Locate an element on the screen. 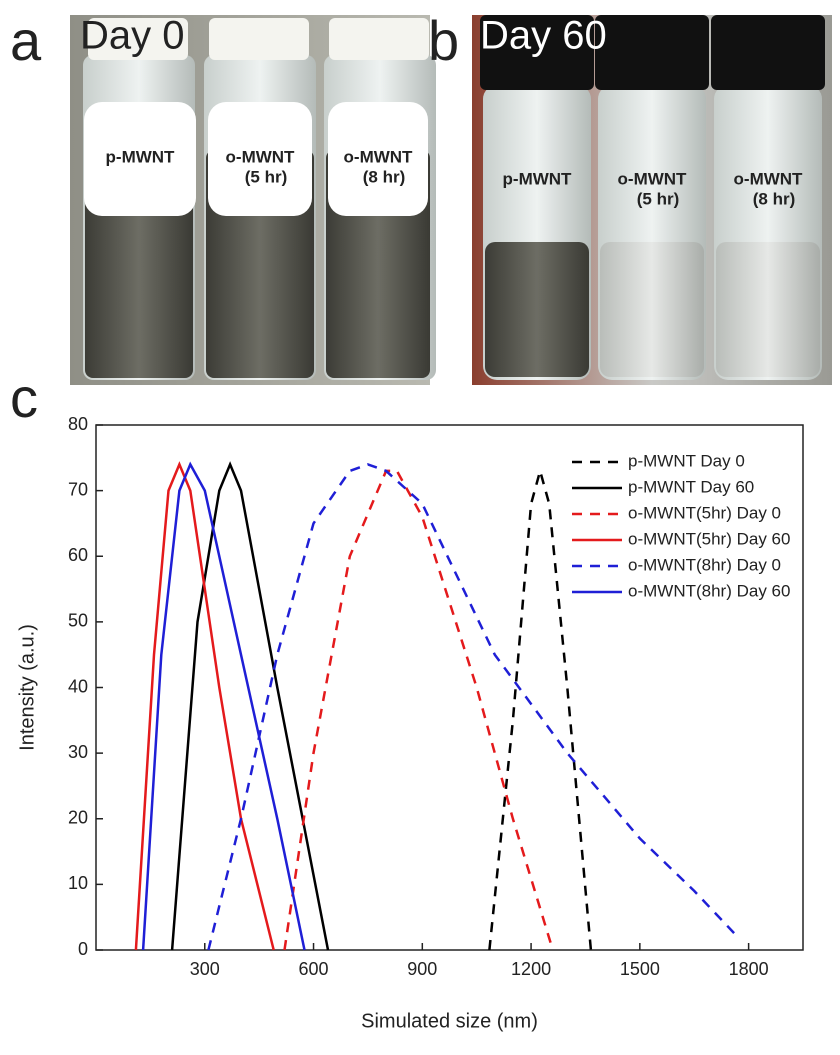  x-tick-label: 1500 is located at coordinates (640, 969).